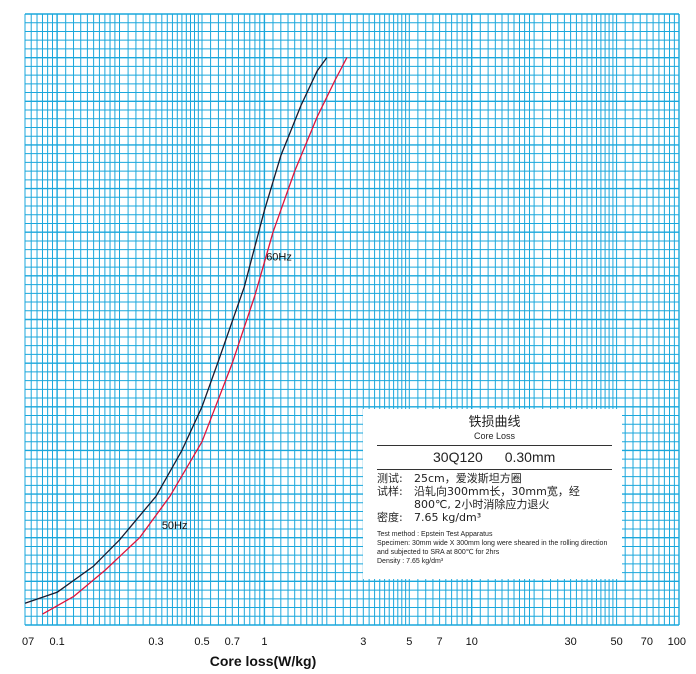 The width and height of the screenshot is (696, 674). What do you see at coordinates (264, 642) in the screenshot?
I see `x-tick-label: 1` at bounding box center [264, 642].